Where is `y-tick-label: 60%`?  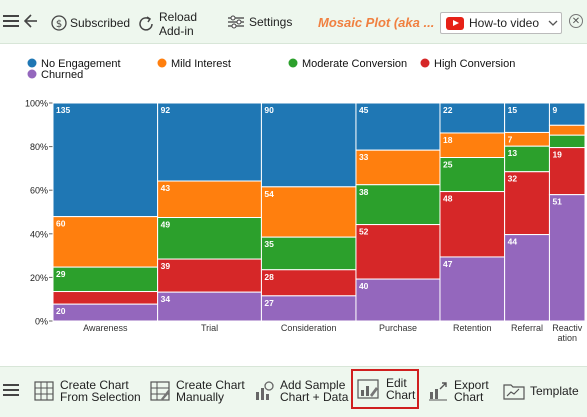 y-tick-label: 60% is located at coordinates (39, 191).